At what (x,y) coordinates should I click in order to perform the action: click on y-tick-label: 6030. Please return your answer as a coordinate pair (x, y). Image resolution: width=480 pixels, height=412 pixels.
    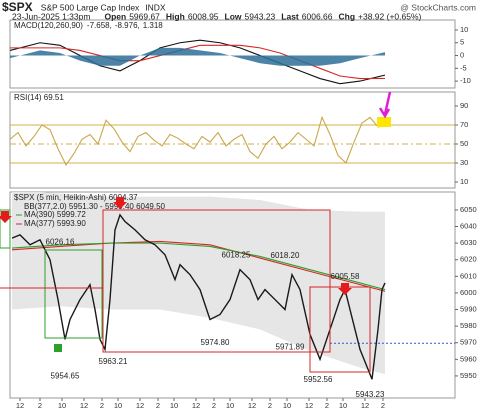
    Looking at the image, I should click on (468, 242).